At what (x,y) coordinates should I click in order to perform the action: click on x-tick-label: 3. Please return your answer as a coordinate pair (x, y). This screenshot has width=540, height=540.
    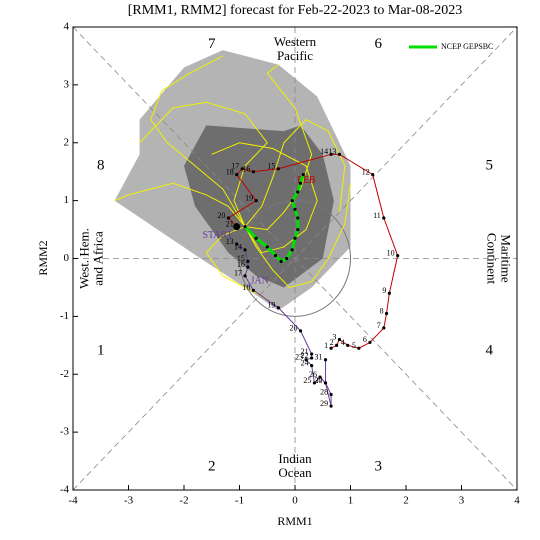
    Looking at the image, I should click on (462, 501).